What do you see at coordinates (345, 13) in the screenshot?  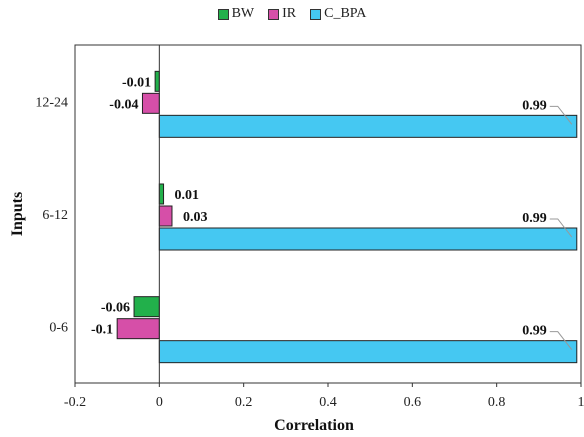 I see `legend-label-cbpa: C_BPA` at bounding box center [345, 13].